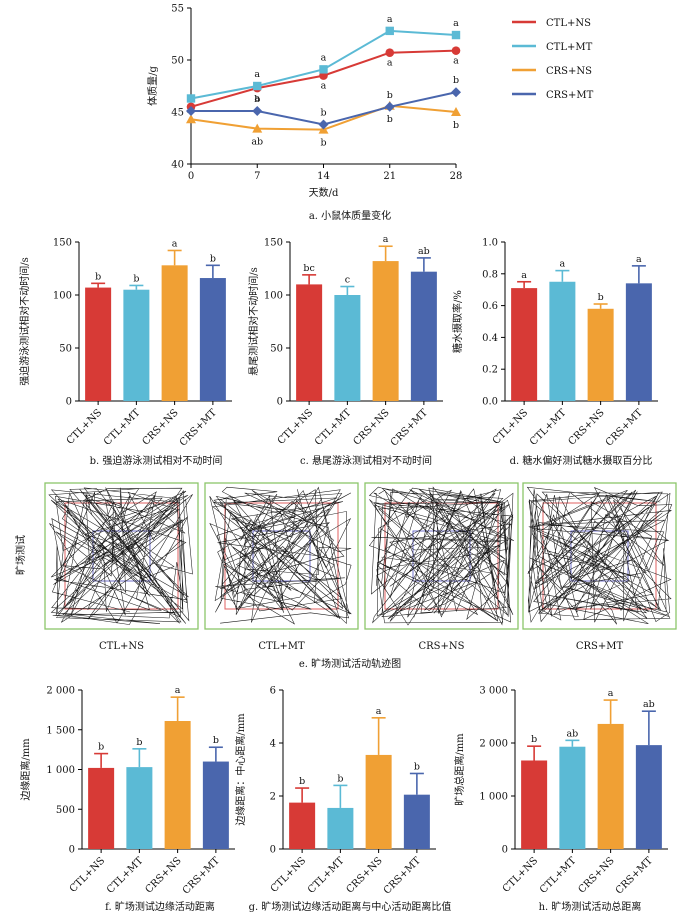  I want to click on y-axis-title: 边缘距离/mm, so click(25, 769).